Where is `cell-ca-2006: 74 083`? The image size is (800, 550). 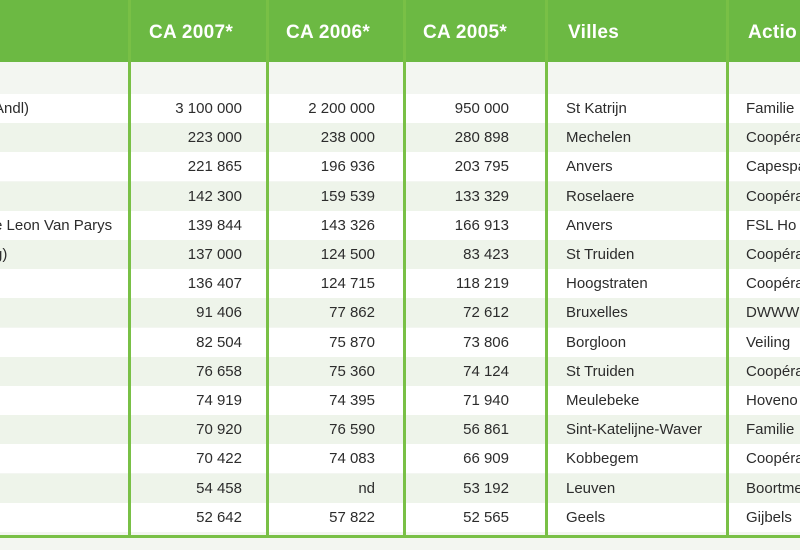 cell-ca-2006: 74 083 is located at coordinates (352, 459).